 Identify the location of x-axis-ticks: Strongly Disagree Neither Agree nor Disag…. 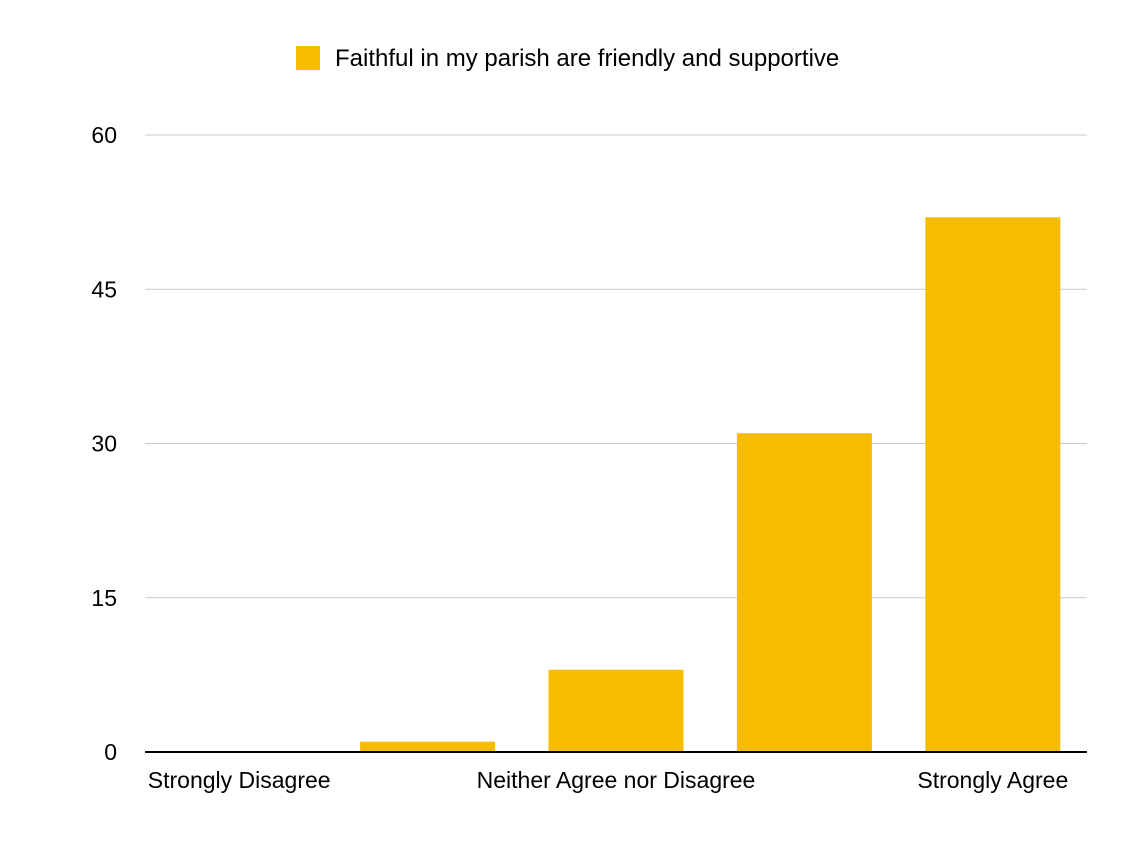
(608, 780).